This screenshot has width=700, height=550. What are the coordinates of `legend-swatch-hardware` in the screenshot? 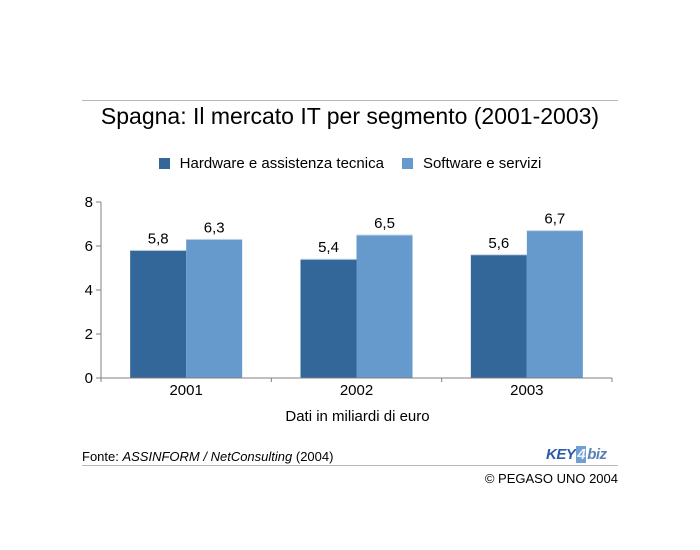 It's located at (164, 163).